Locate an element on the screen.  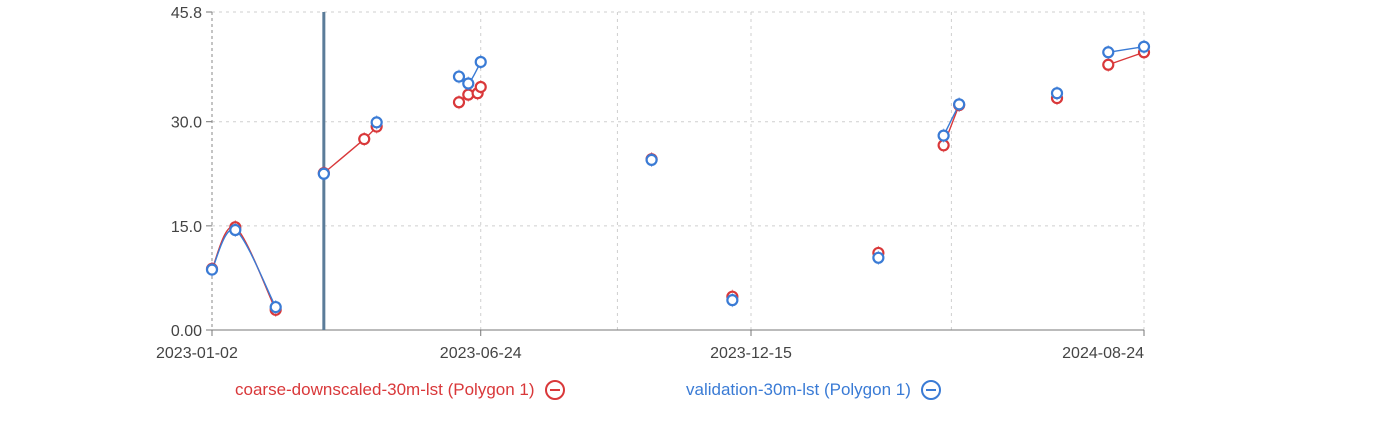
y-tick-label: 45.8 is located at coordinates (186, 13).